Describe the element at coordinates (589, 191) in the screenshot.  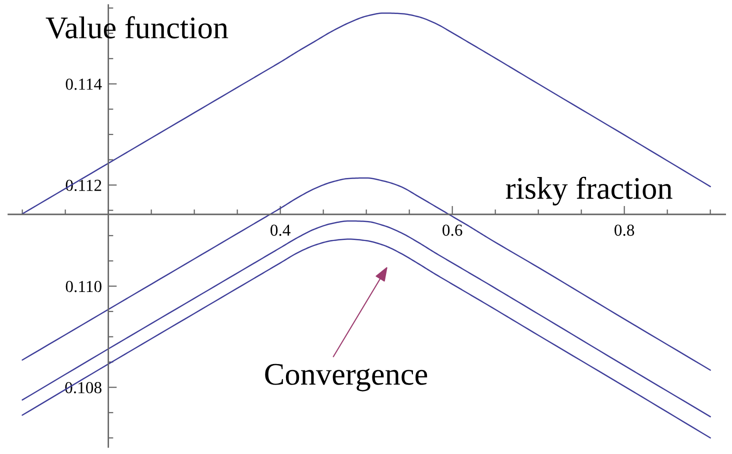
I see `x-axis-title: risky fraction` at that location.